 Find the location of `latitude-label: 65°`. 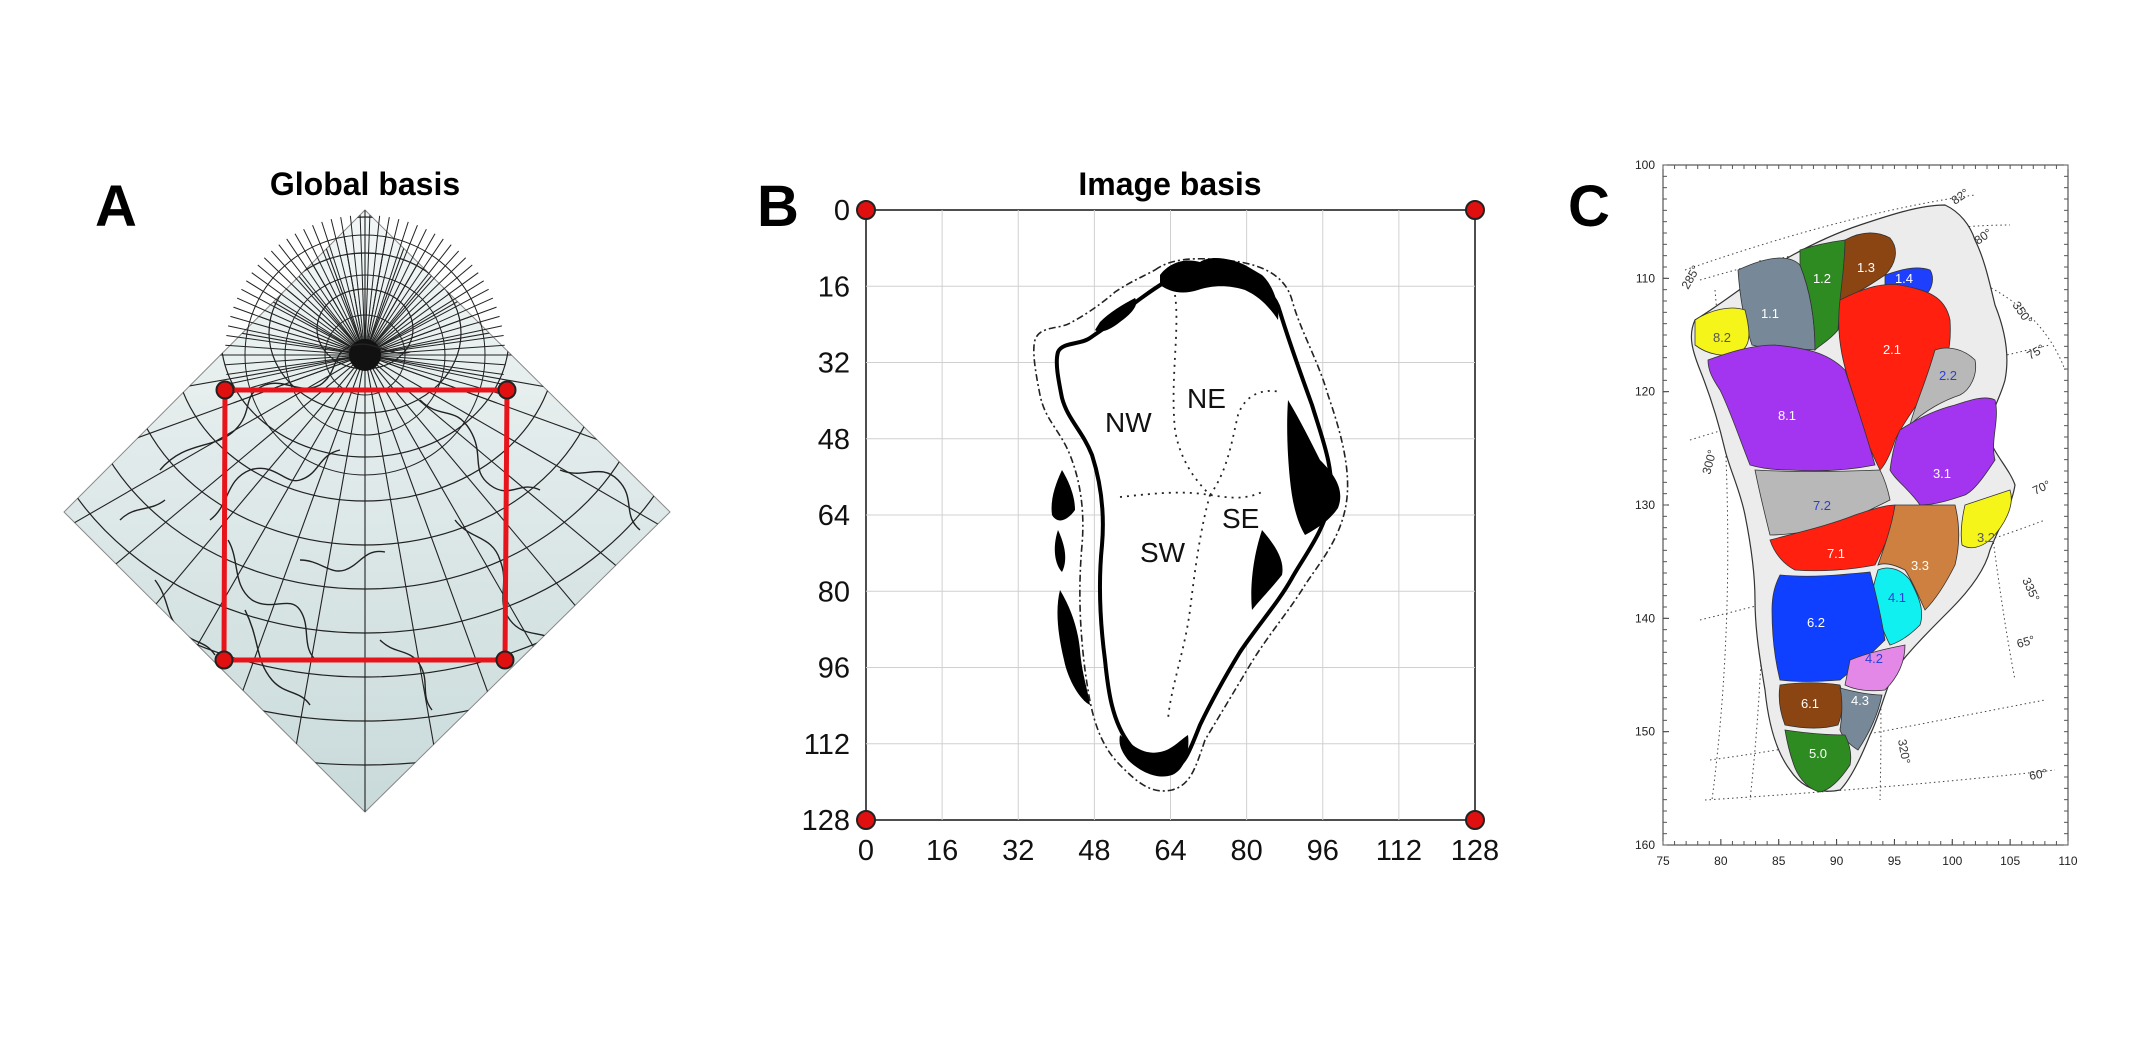

latitude-label: 65° is located at coordinates (2025, 642).